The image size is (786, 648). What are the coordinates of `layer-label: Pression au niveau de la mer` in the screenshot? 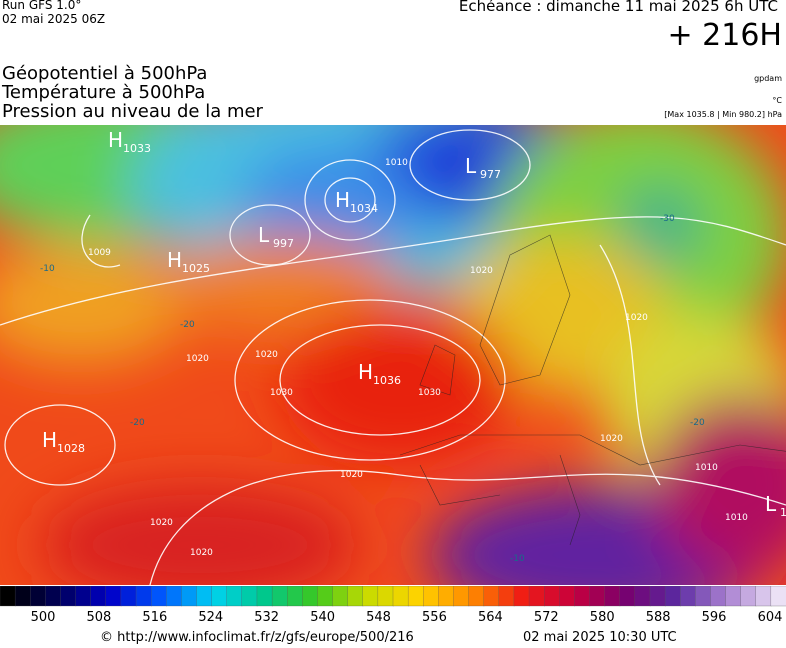 It's located at (132, 111).